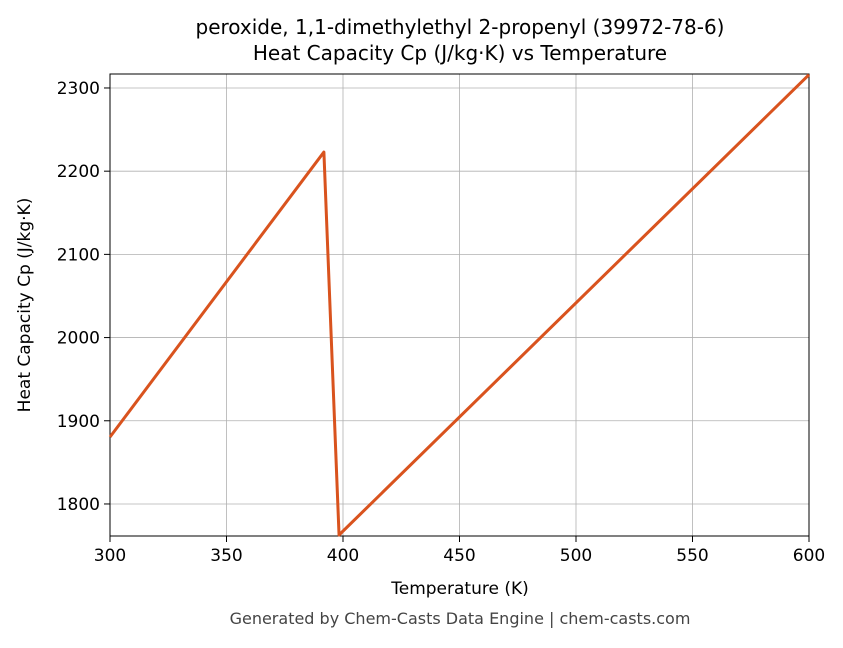  Describe the element at coordinates (78, 89) in the screenshot. I see `y-tick-label: 2300` at that location.